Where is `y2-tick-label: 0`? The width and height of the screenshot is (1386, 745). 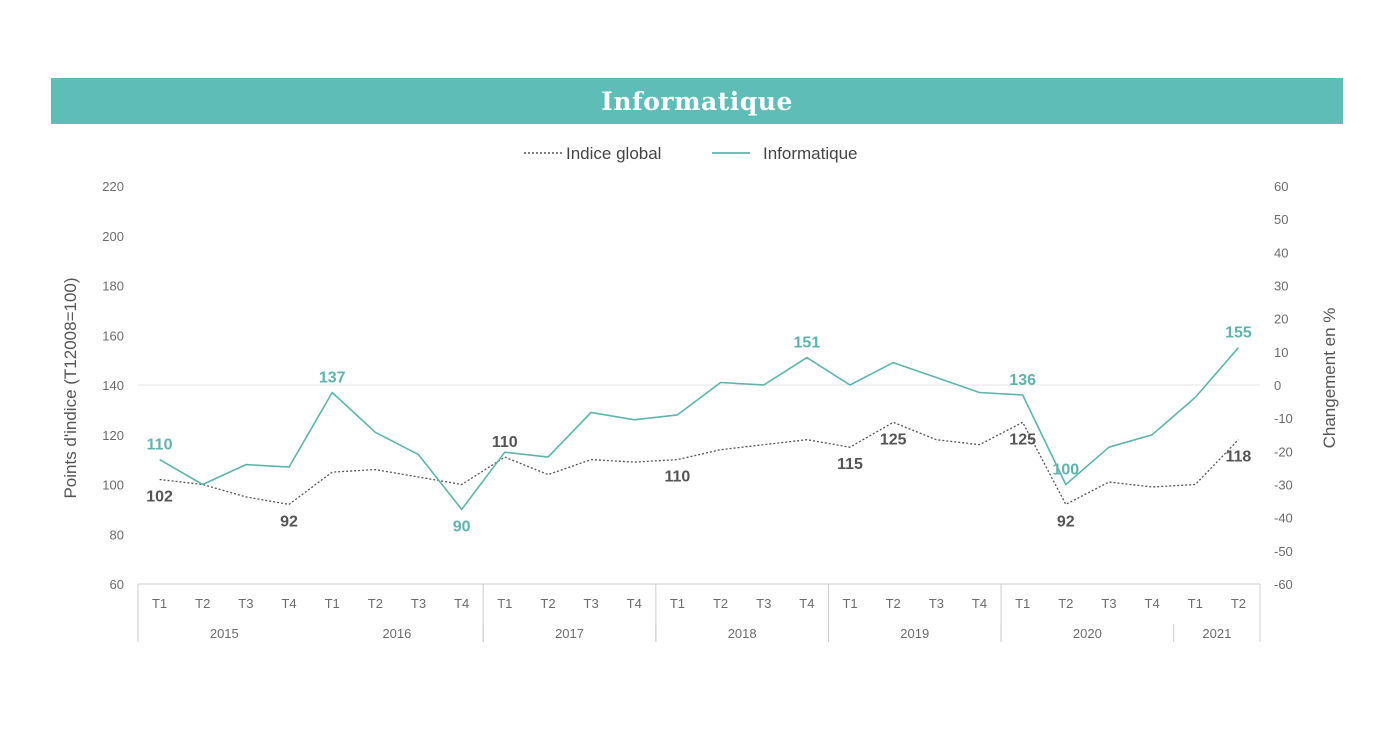
y2-tick-label: 0 is located at coordinates (1277, 385).